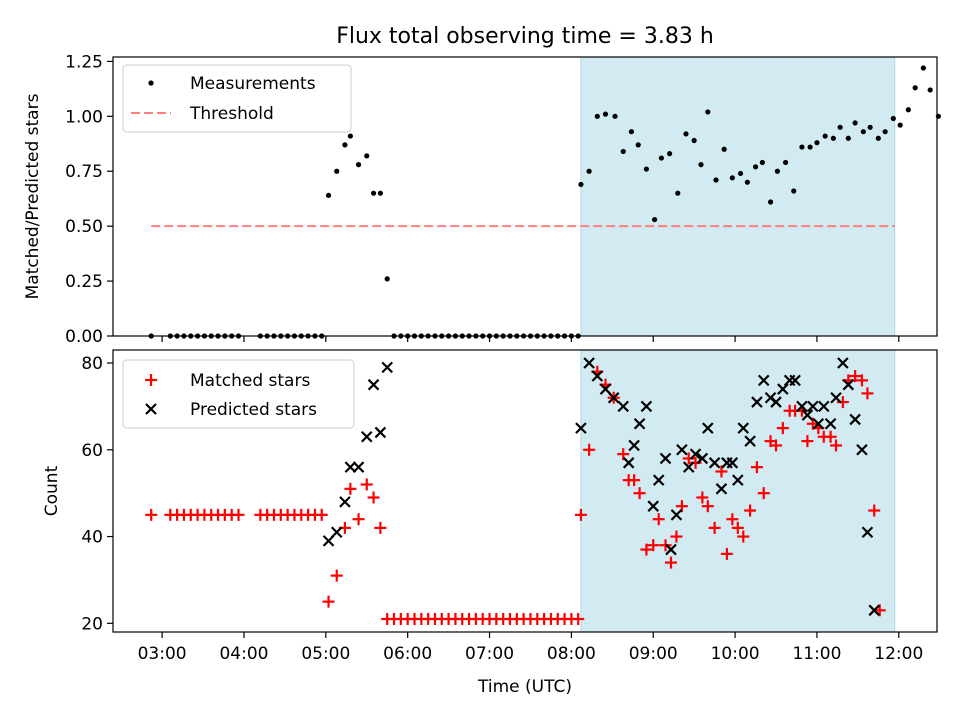 This screenshot has width=960, height=720. Describe the element at coordinates (253, 410) in the screenshot. I see `legend-predicted-label: Predicted stars` at that location.